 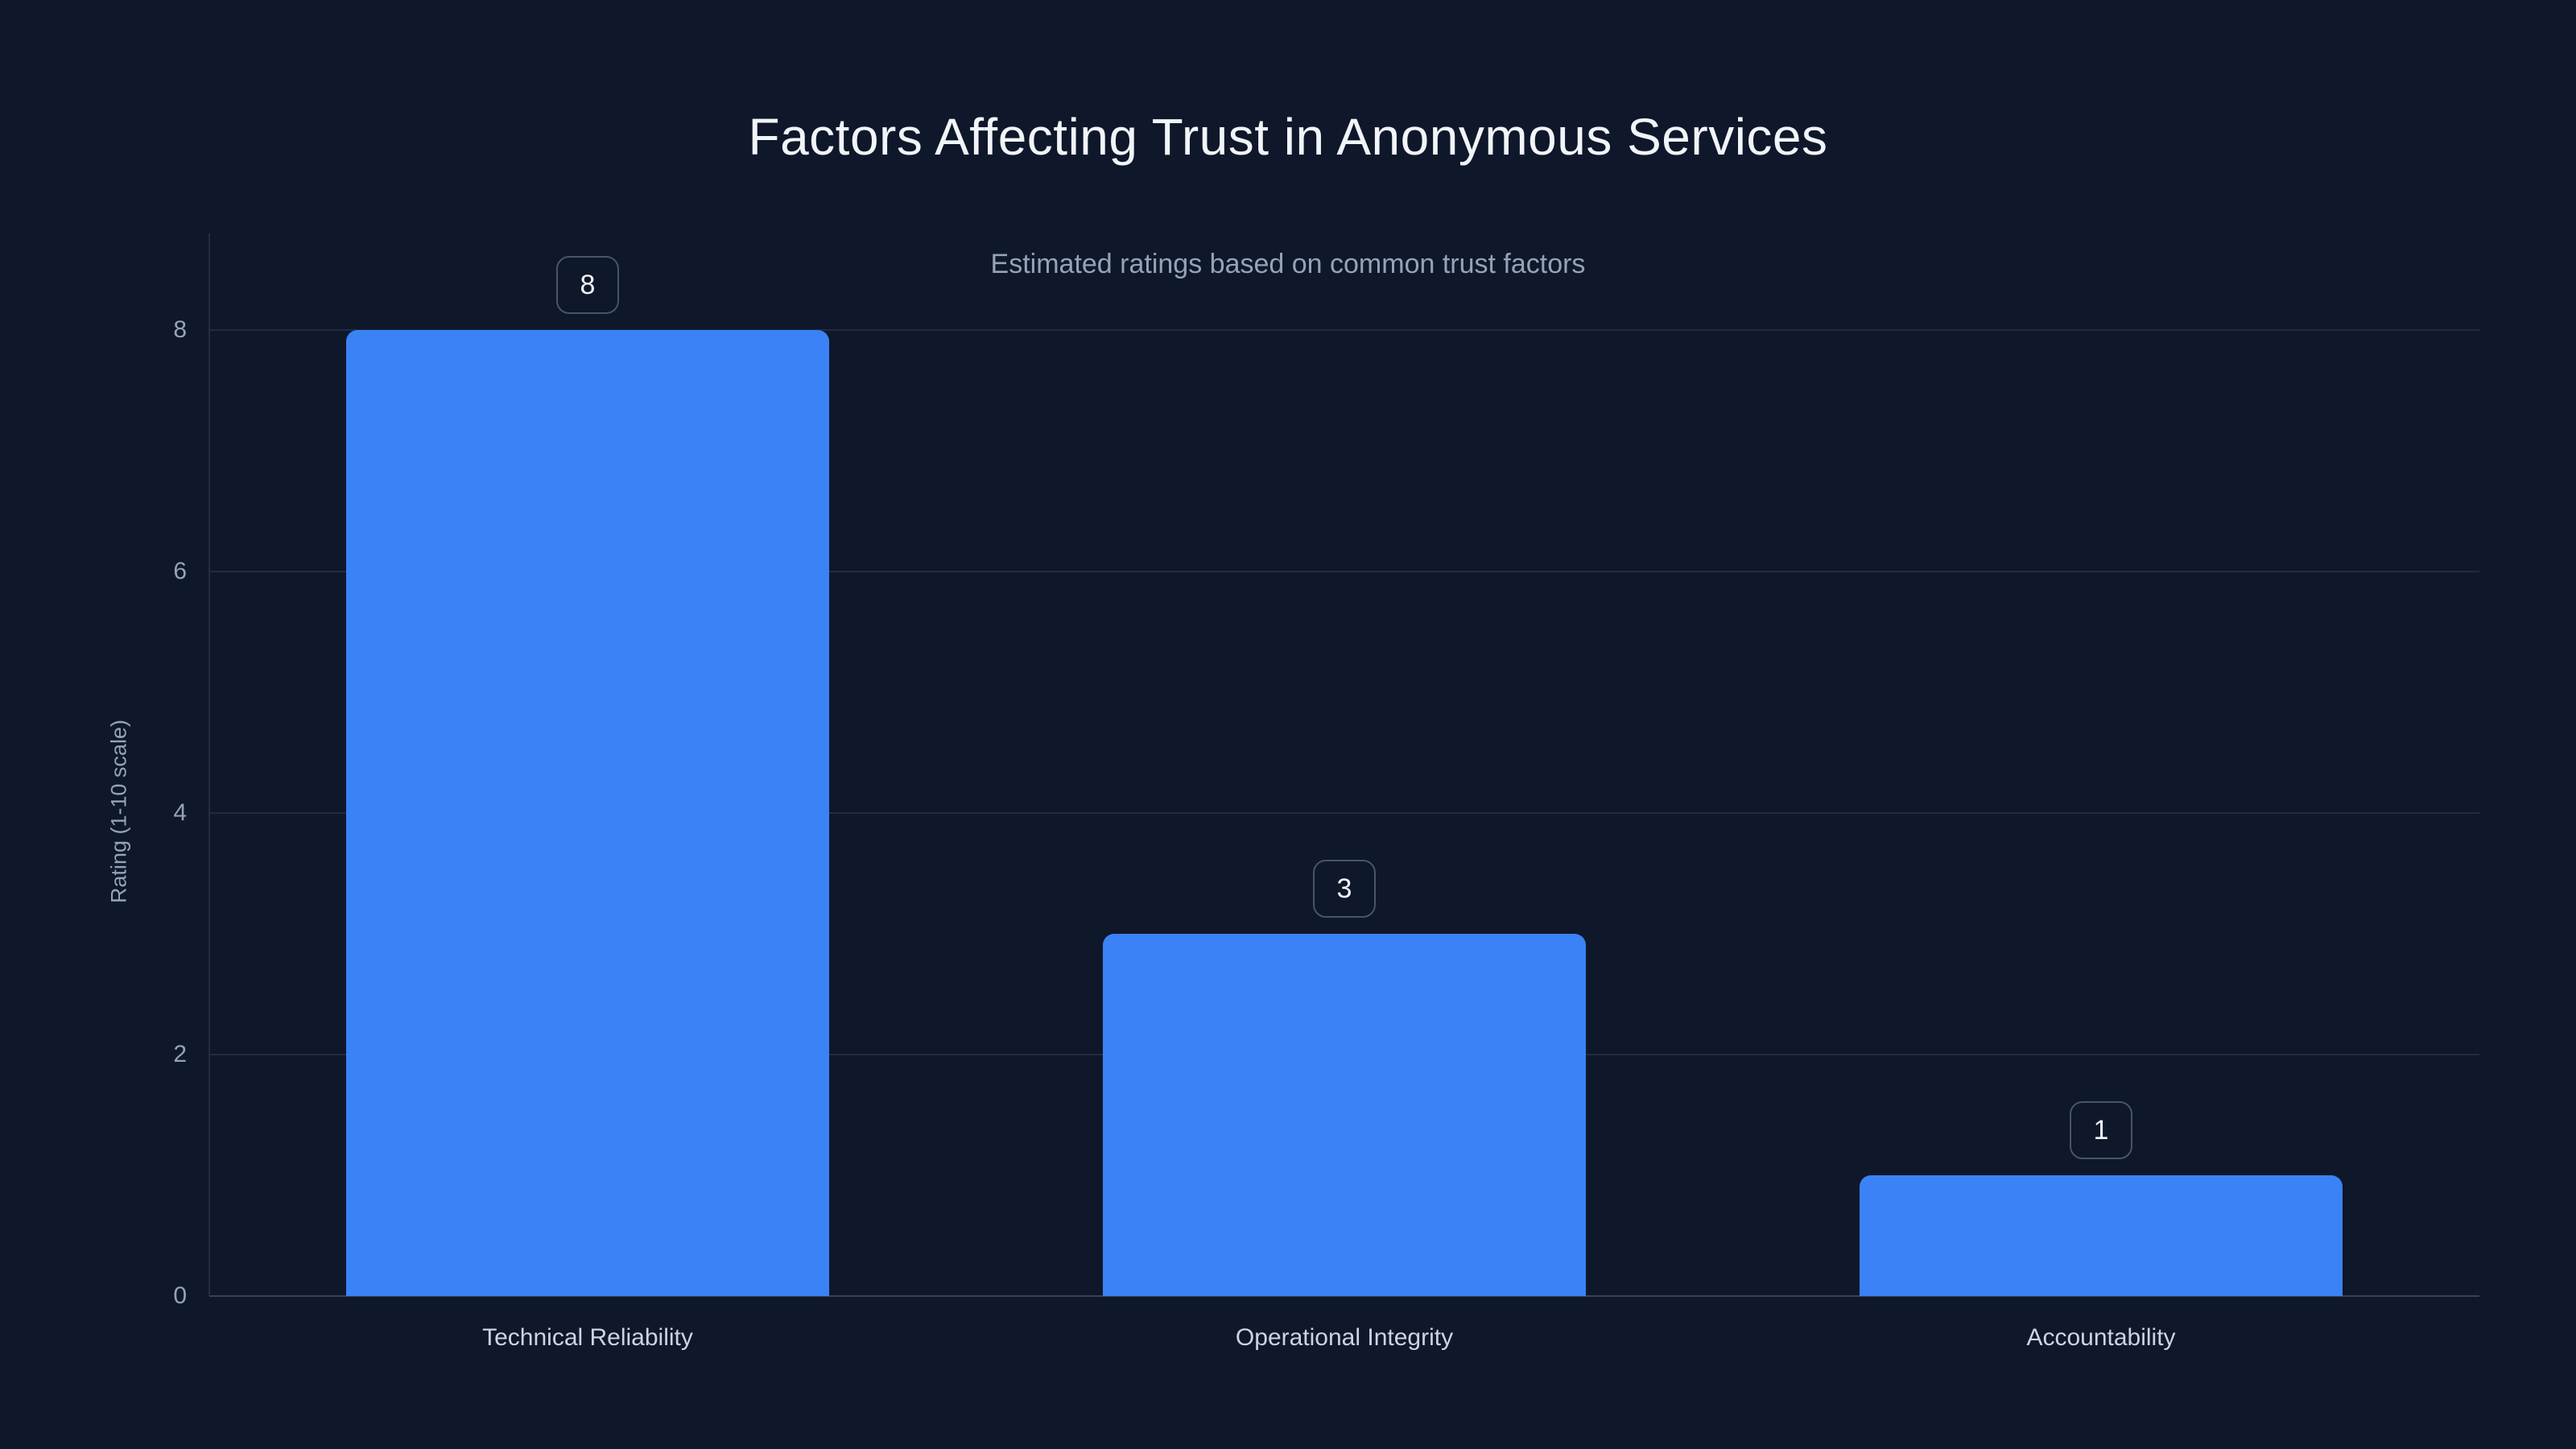 What do you see at coordinates (118, 811) in the screenshot?
I see `y-axis-title-text: Rating (1-10 scale)` at bounding box center [118, 811].